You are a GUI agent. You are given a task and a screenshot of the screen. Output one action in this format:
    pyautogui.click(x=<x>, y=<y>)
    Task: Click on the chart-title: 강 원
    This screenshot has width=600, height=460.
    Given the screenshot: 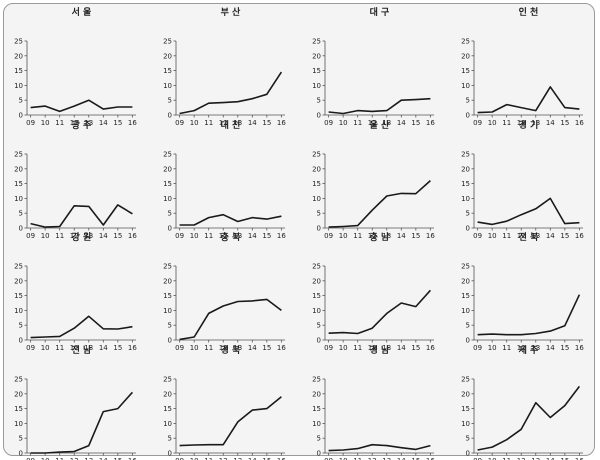 What is the action you would take?
    pyautogui.click(x=82, y=237)
    